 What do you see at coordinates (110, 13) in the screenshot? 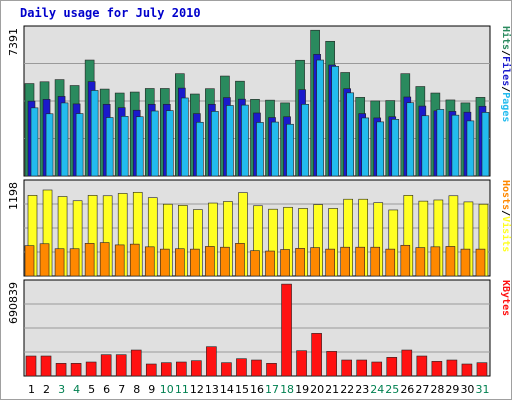
I see `chart-title: Daily usage for July 2010` at bounding box center [110, 13].